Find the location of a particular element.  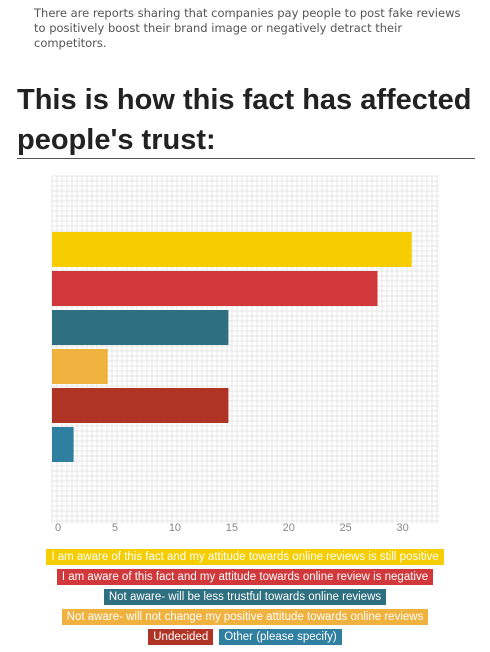

x-tick-label: 20 is located at coordinates (289, 528).